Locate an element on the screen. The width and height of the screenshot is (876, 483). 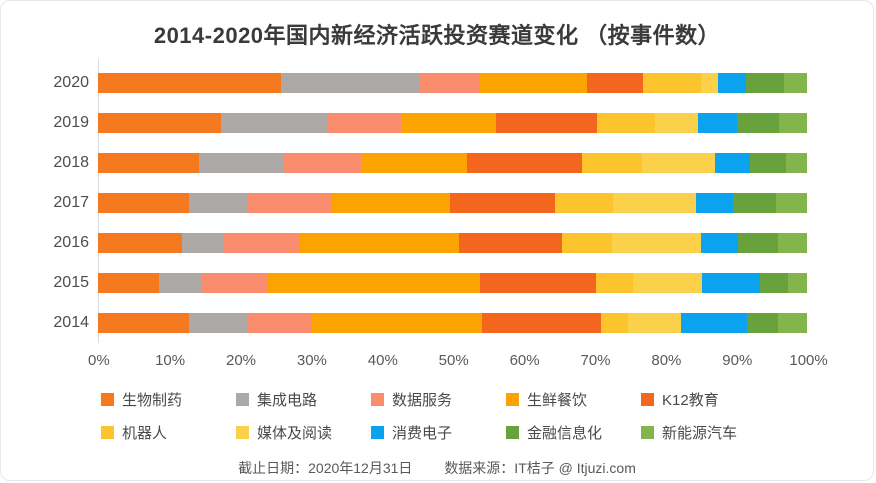
legend-label: 生物制药 is located at coordinates (152, 400).